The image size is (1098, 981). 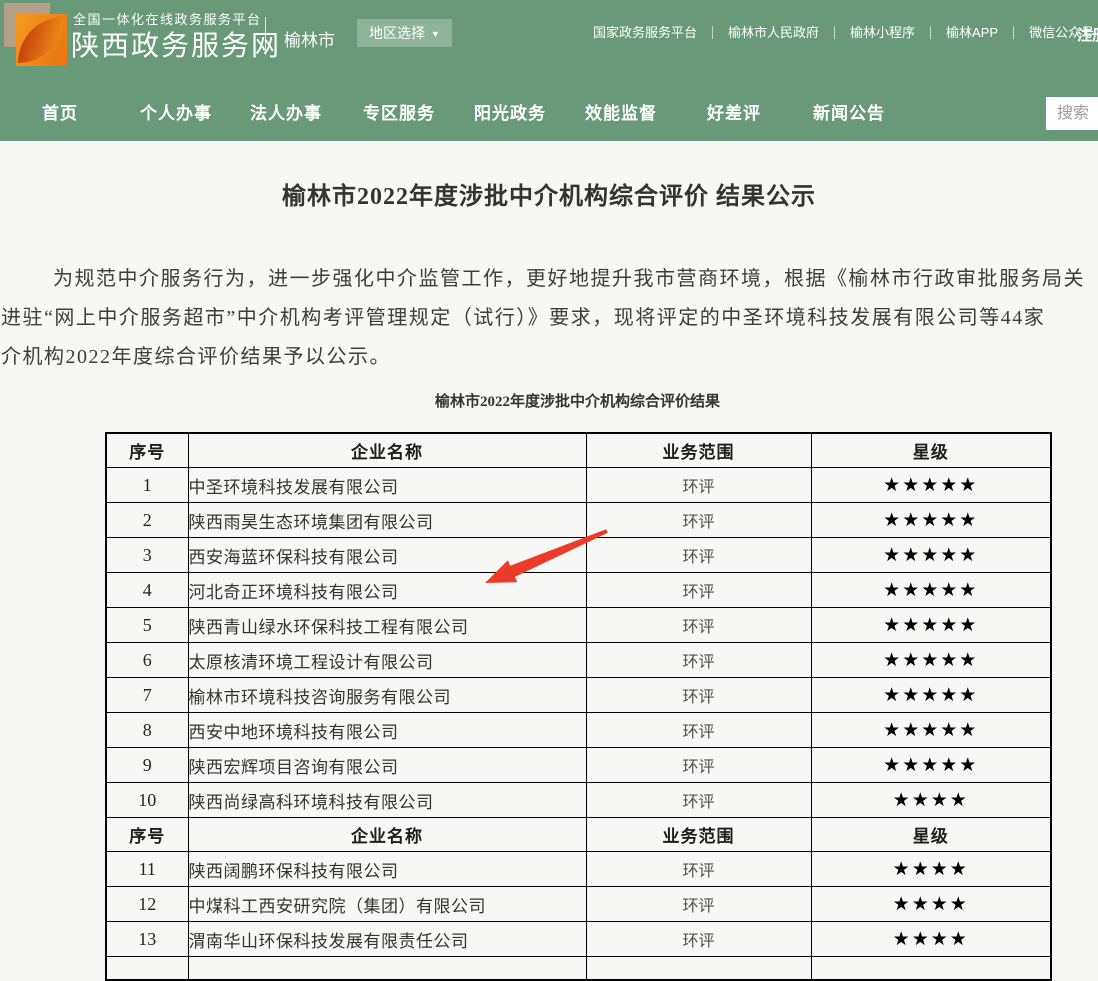 I want to click on table-row: 11 陕西阔鹏环保科技有限公司 环评 ★★★★, so click(x=578, y=869).